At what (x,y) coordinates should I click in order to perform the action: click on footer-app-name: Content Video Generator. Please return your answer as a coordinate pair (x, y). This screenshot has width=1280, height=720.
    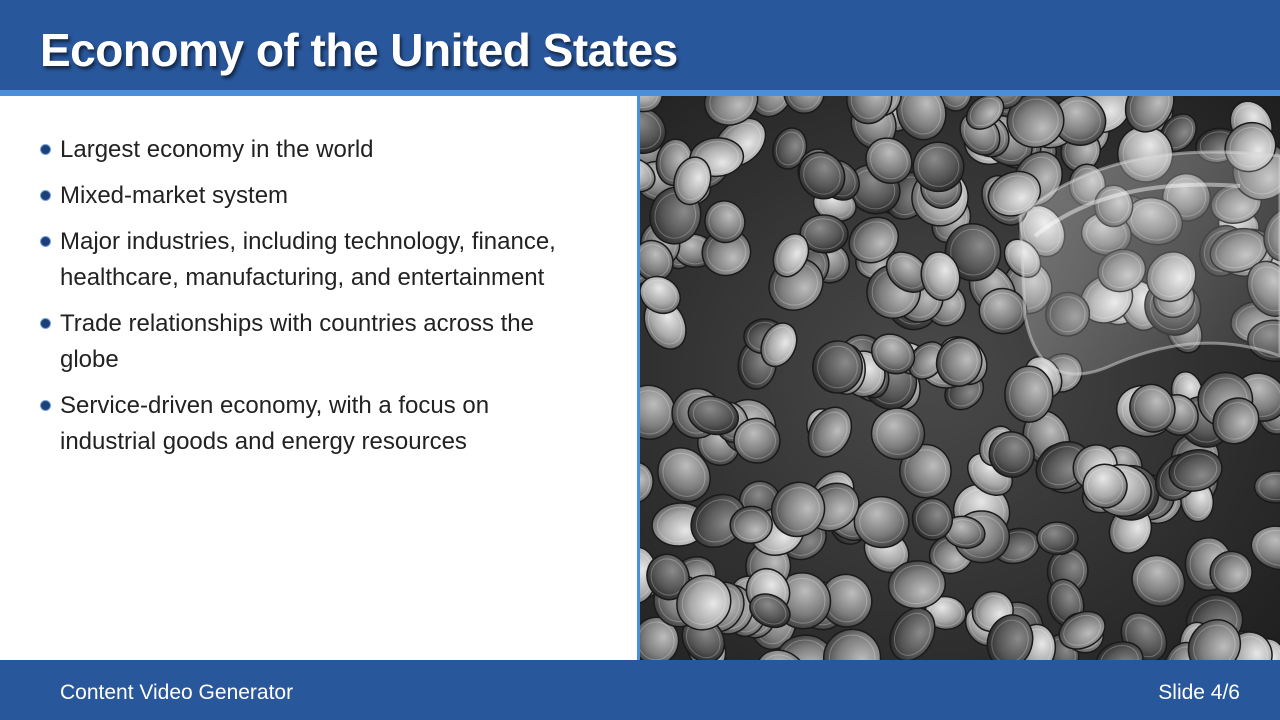
    Looking at the image, I should click on (177, 692).